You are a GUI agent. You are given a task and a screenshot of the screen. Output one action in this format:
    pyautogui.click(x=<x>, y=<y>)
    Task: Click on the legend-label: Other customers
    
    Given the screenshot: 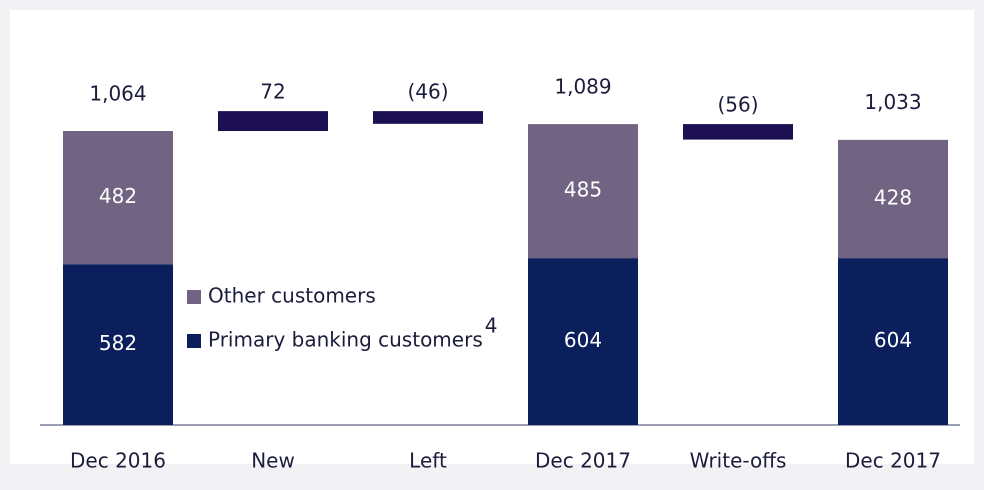 What is the action you would take?
    pyautogui.click(x=292, y=296)
    